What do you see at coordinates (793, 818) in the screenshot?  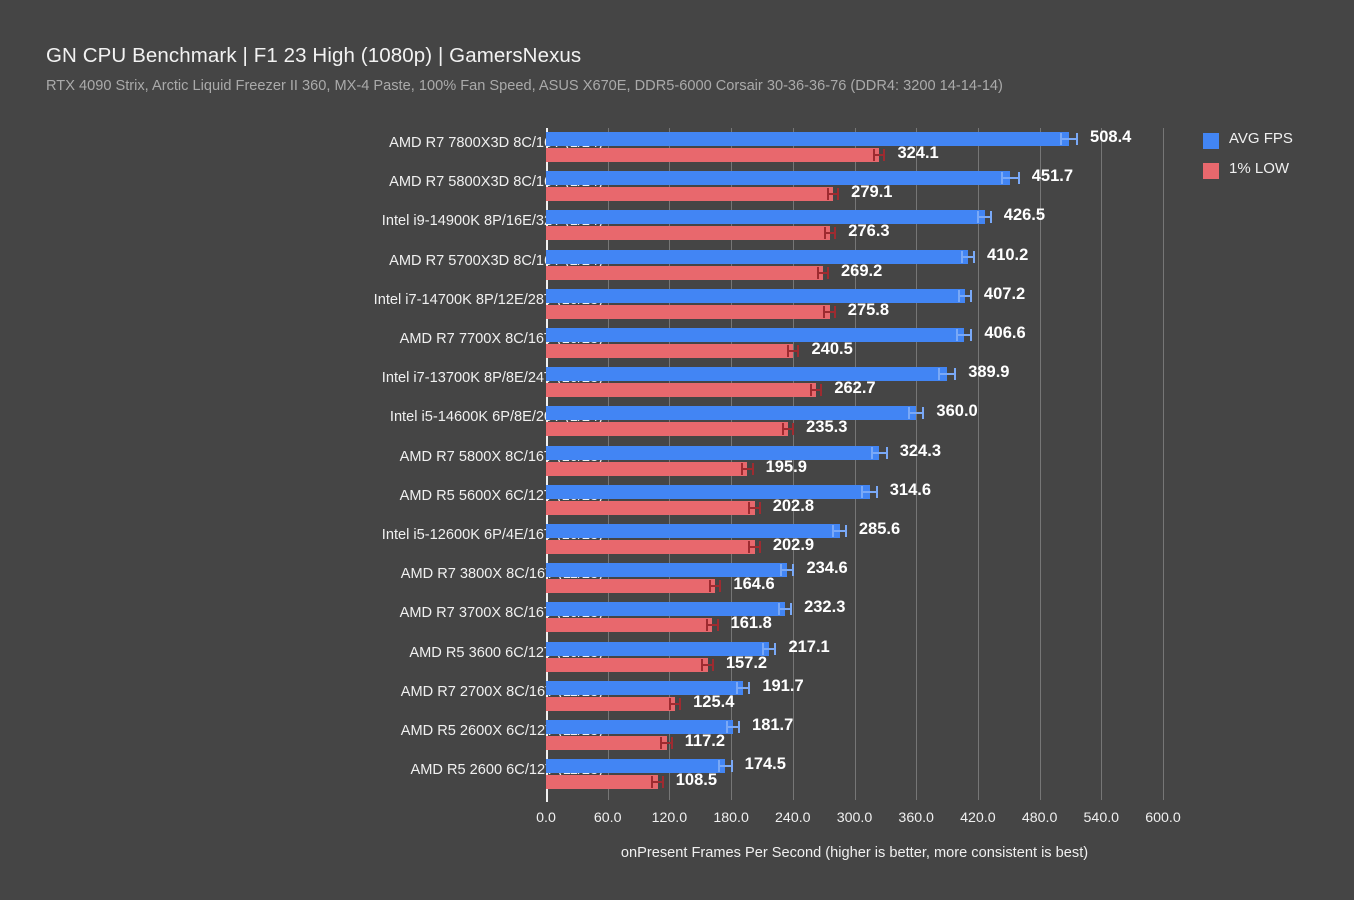 I see `x-tick-label: 240.0` at bounding box center [793, 818].